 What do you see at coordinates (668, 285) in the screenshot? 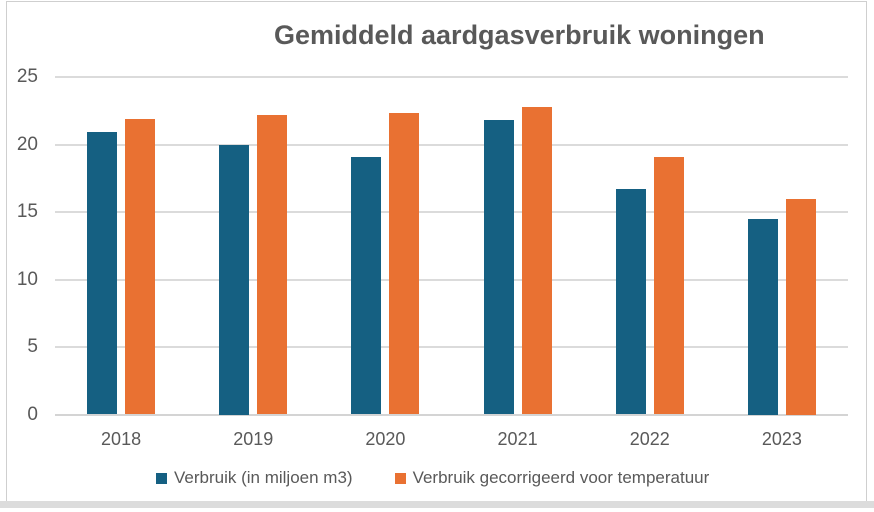
I see `bar-2022-series1` at bounding box center [668, 285].